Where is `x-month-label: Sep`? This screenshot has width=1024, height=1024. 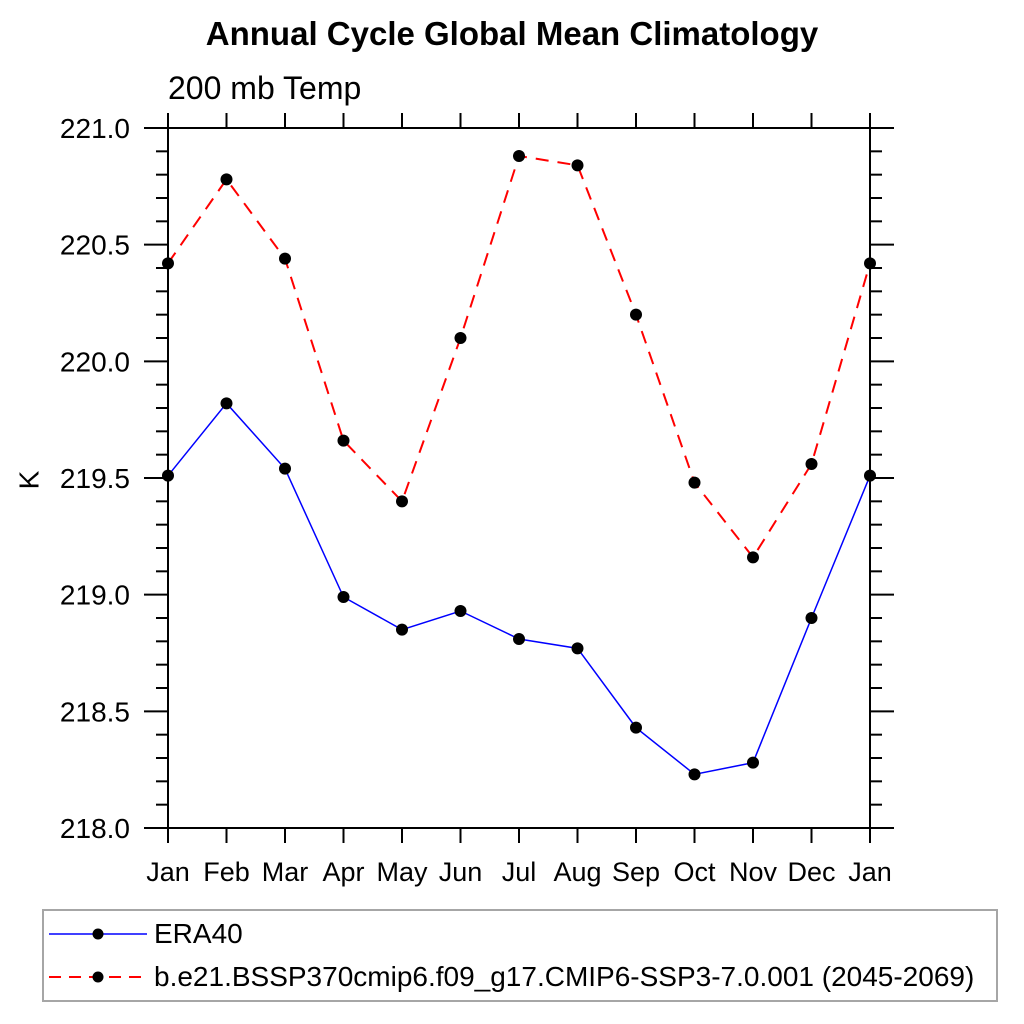
x-month-label: Sep is located at coordinates (636, 872).